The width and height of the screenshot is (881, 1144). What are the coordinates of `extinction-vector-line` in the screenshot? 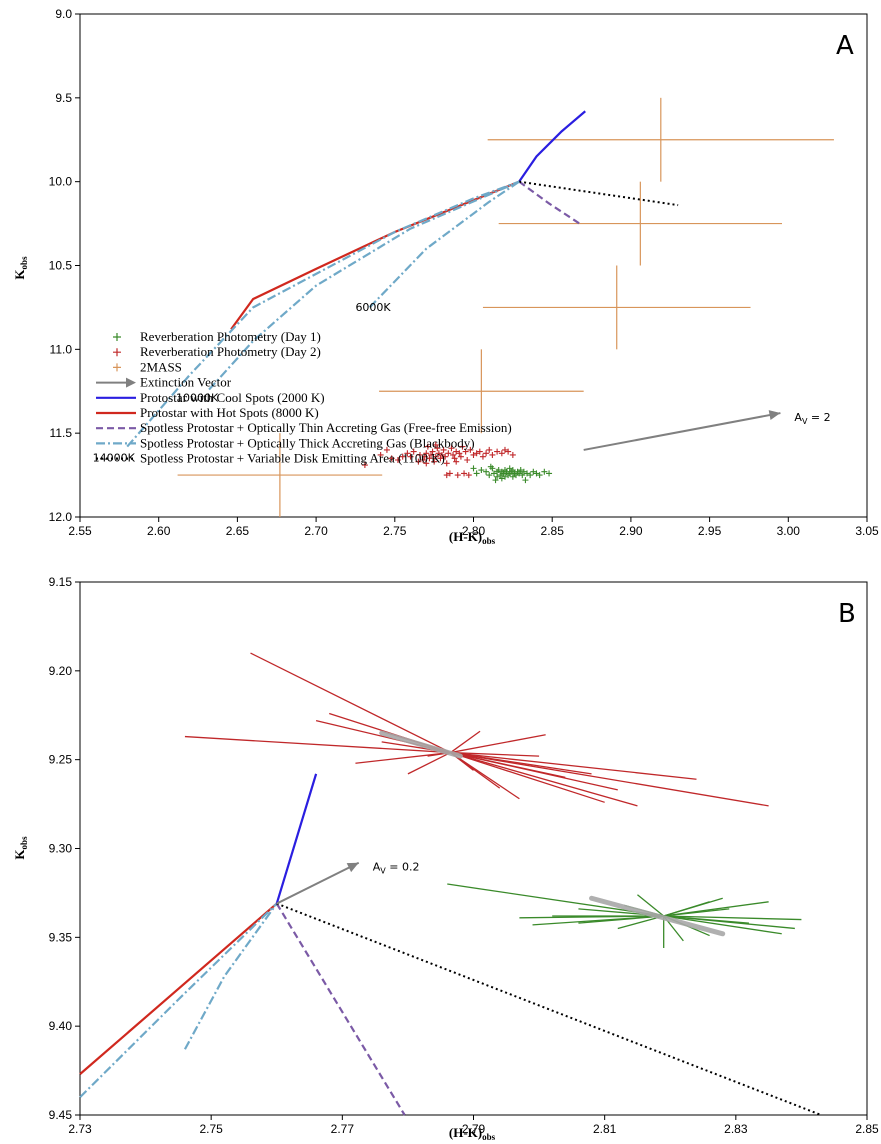 It's located at (682, 431).